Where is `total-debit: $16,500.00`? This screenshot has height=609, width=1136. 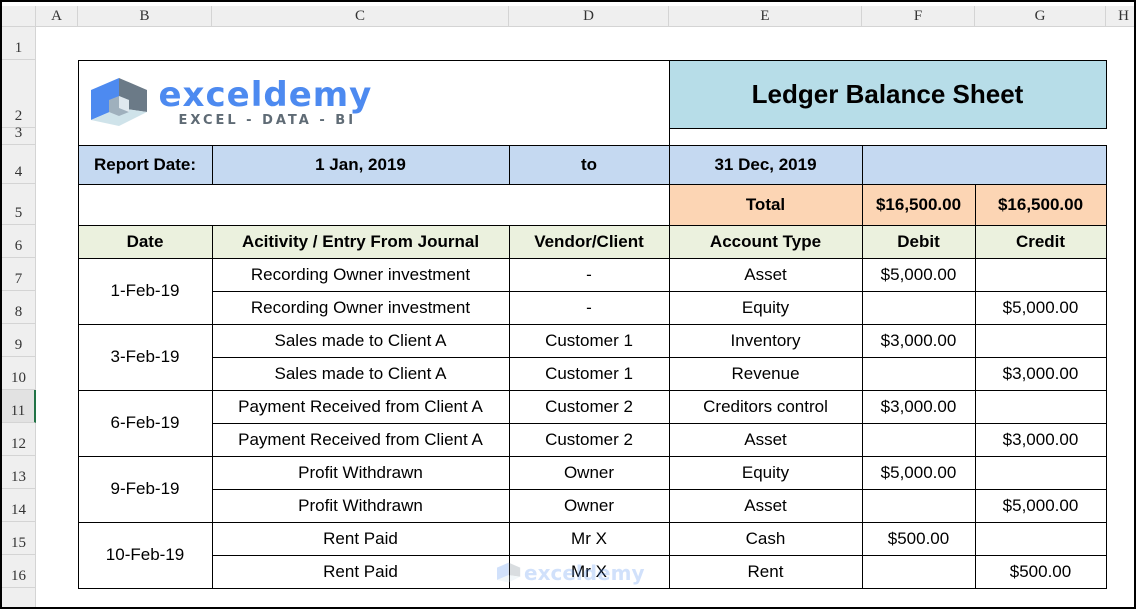 total-debit: $16,500.00 is located at coordinates (918, 204).